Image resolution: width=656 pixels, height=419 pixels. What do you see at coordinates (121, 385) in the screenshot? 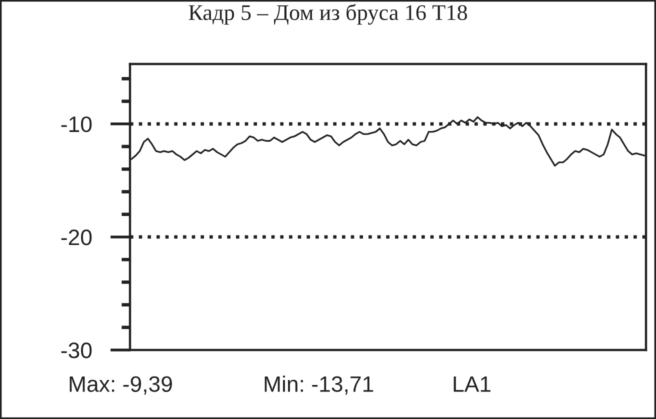
I see `text: Max: -9,39` at bounding box center [121, 385].